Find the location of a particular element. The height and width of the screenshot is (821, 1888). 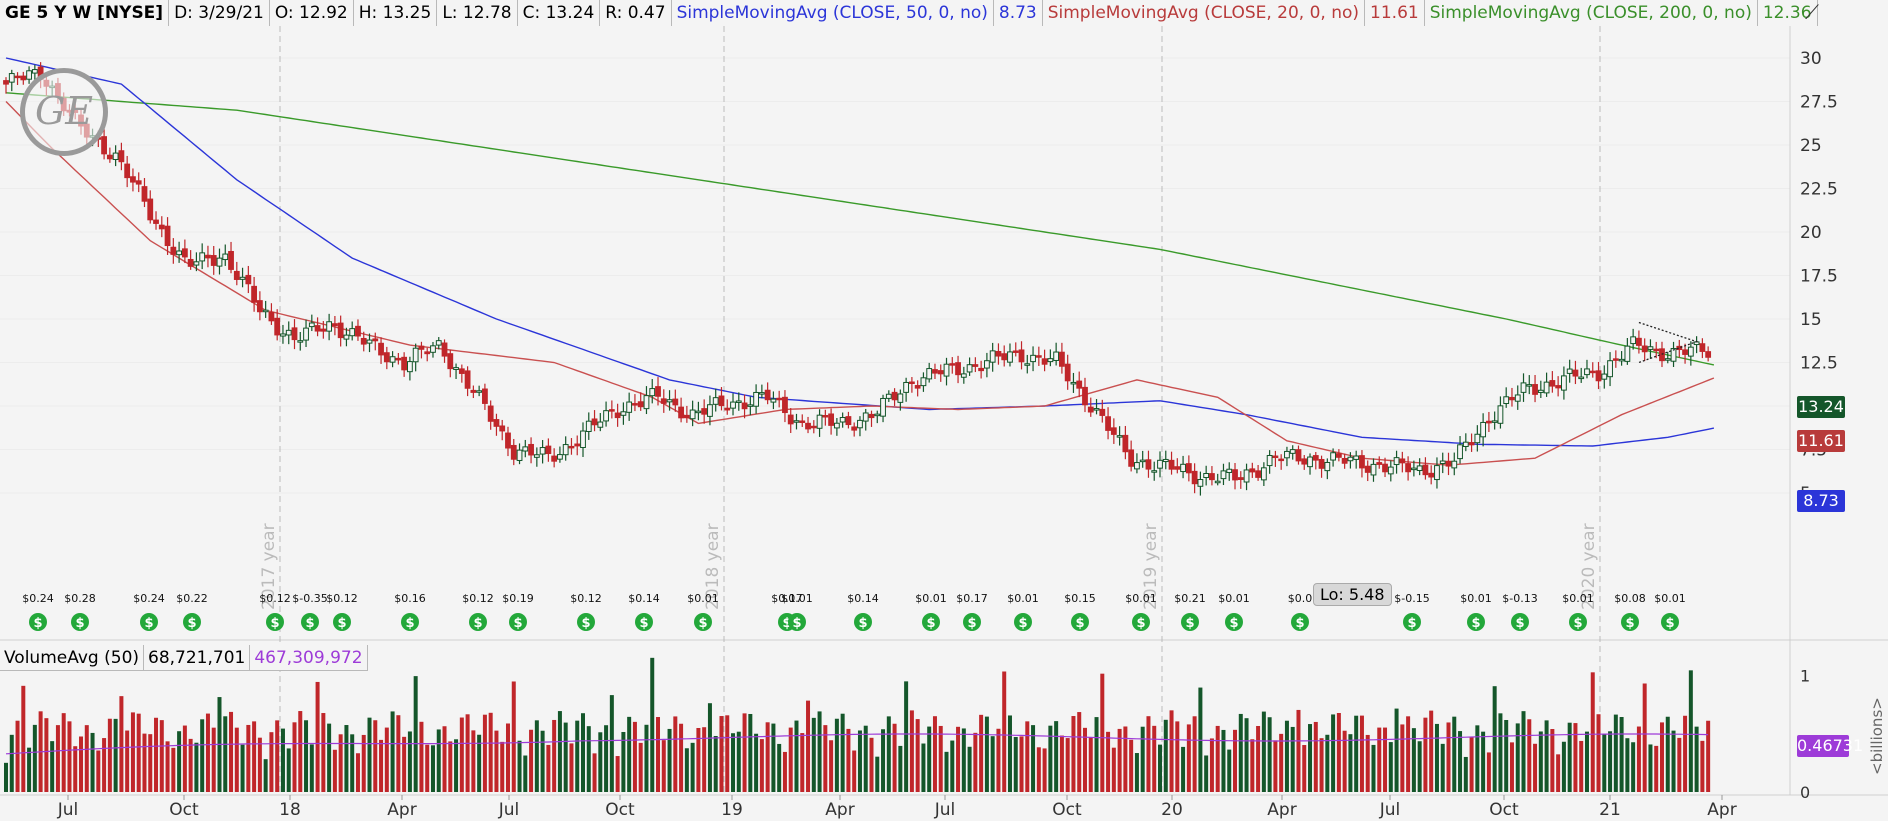

time-tick-label: Jul is located at coordinates (945, 810).